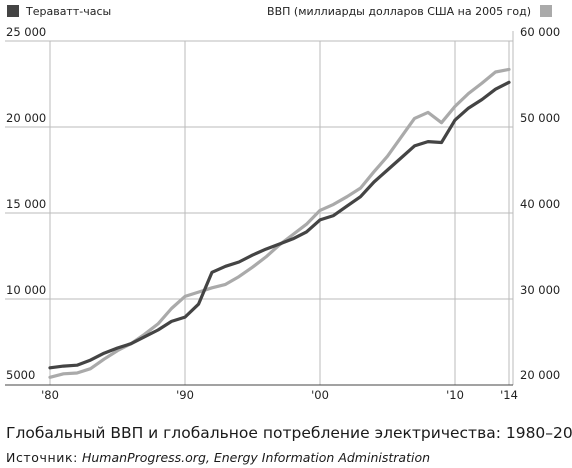  Describe the element at coordinates (13, 11) in the screenshot. I see `legend-swatch-electricity` at that location.